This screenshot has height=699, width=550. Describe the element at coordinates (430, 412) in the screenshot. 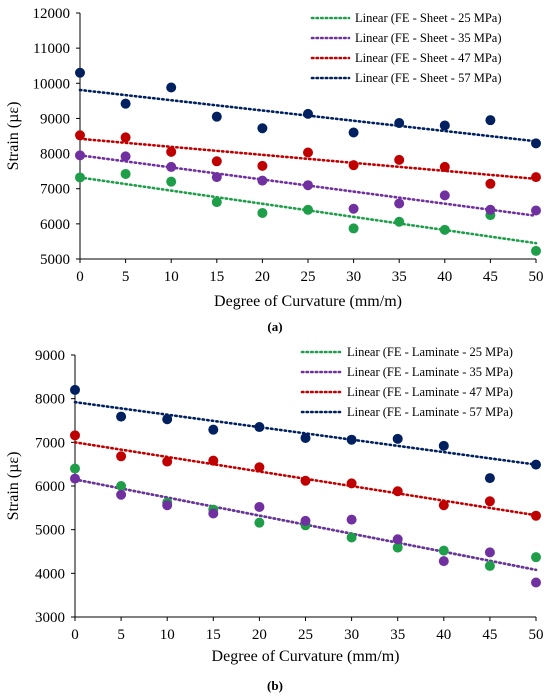

I see `chart-b-legend-label-3: Linear (FE - Laminate - 57 MPa)` at that location.